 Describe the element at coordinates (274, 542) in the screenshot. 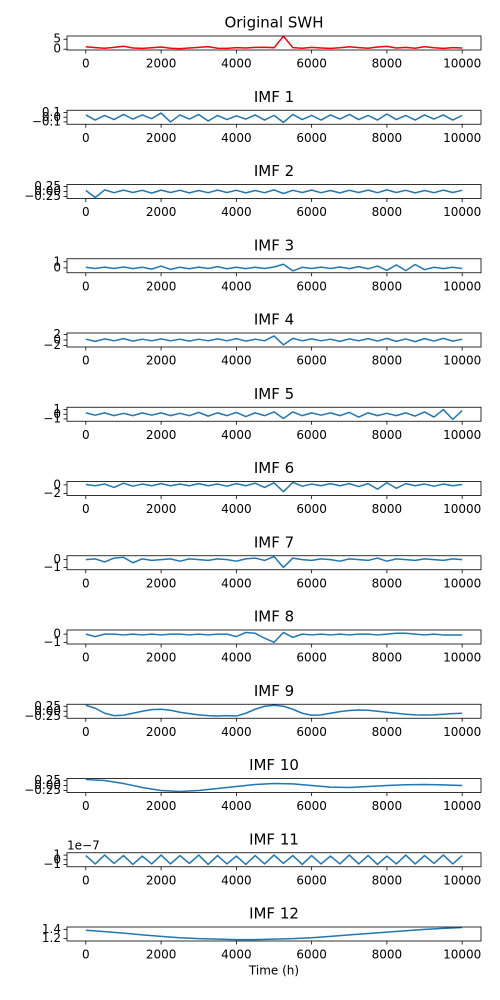

I see `subplot-title: IMF 7` at that location.